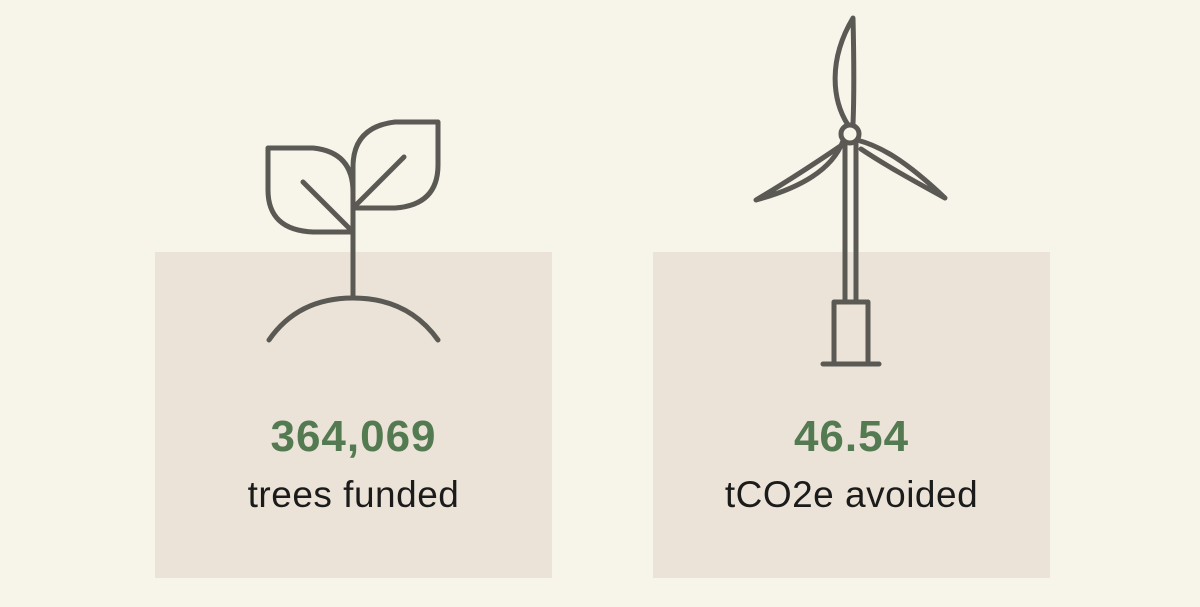 This screenshot has width=1200, height=607. What do you see at coordinates (851, 436) in the screenshot?
I see `co2-avoided-value: 46.54` at bounding box center [851, 436].